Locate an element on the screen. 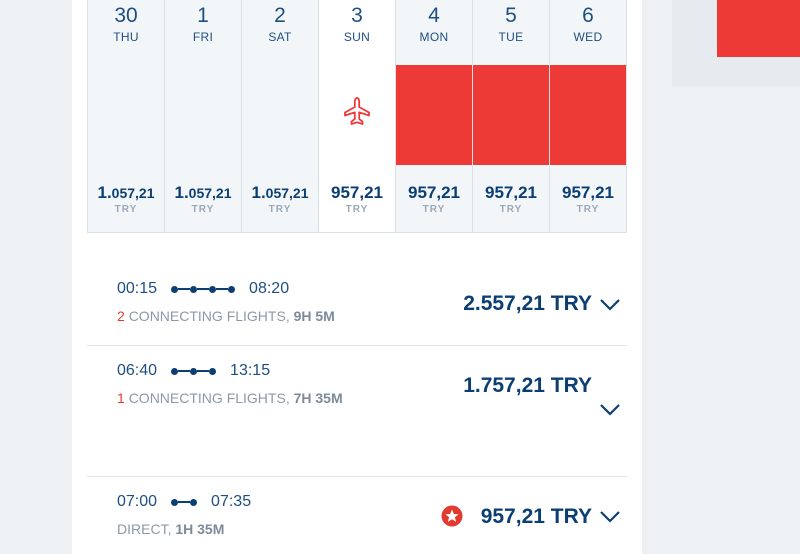 The image size is (800, 554). route-direct-icon is located at coordinates (184, 502).